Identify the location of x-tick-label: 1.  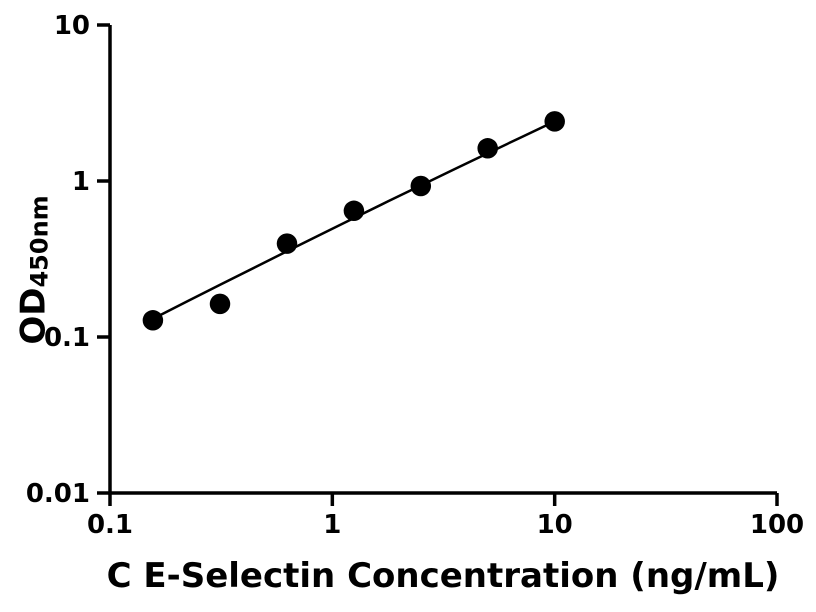
(332, 525).